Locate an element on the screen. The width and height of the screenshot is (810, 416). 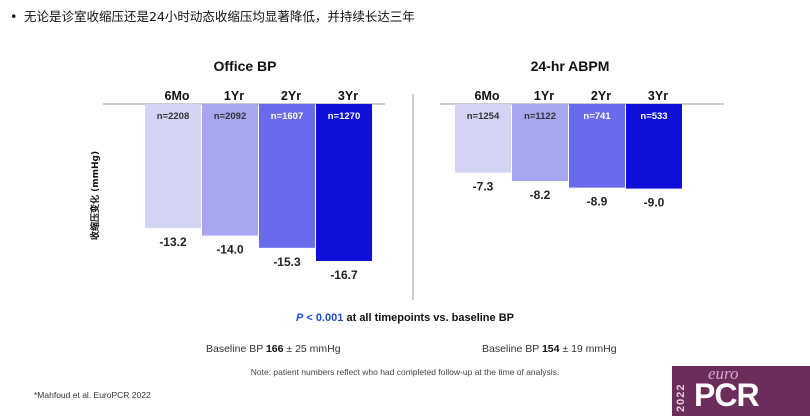
office-value-label: -14.0 is located at coordinates (230, 250).